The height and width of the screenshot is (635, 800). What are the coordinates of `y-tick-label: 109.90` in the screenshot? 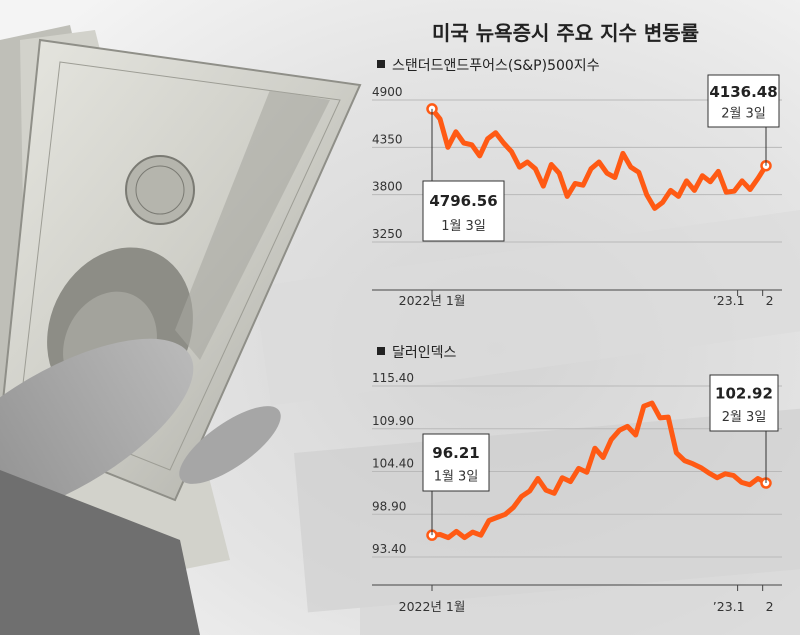 It's located at (393, 421).